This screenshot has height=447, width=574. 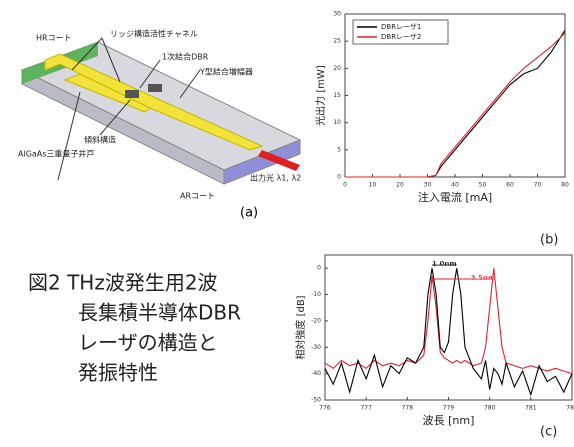 I want to click on panel-label: (b), so click(x=549, y=240).